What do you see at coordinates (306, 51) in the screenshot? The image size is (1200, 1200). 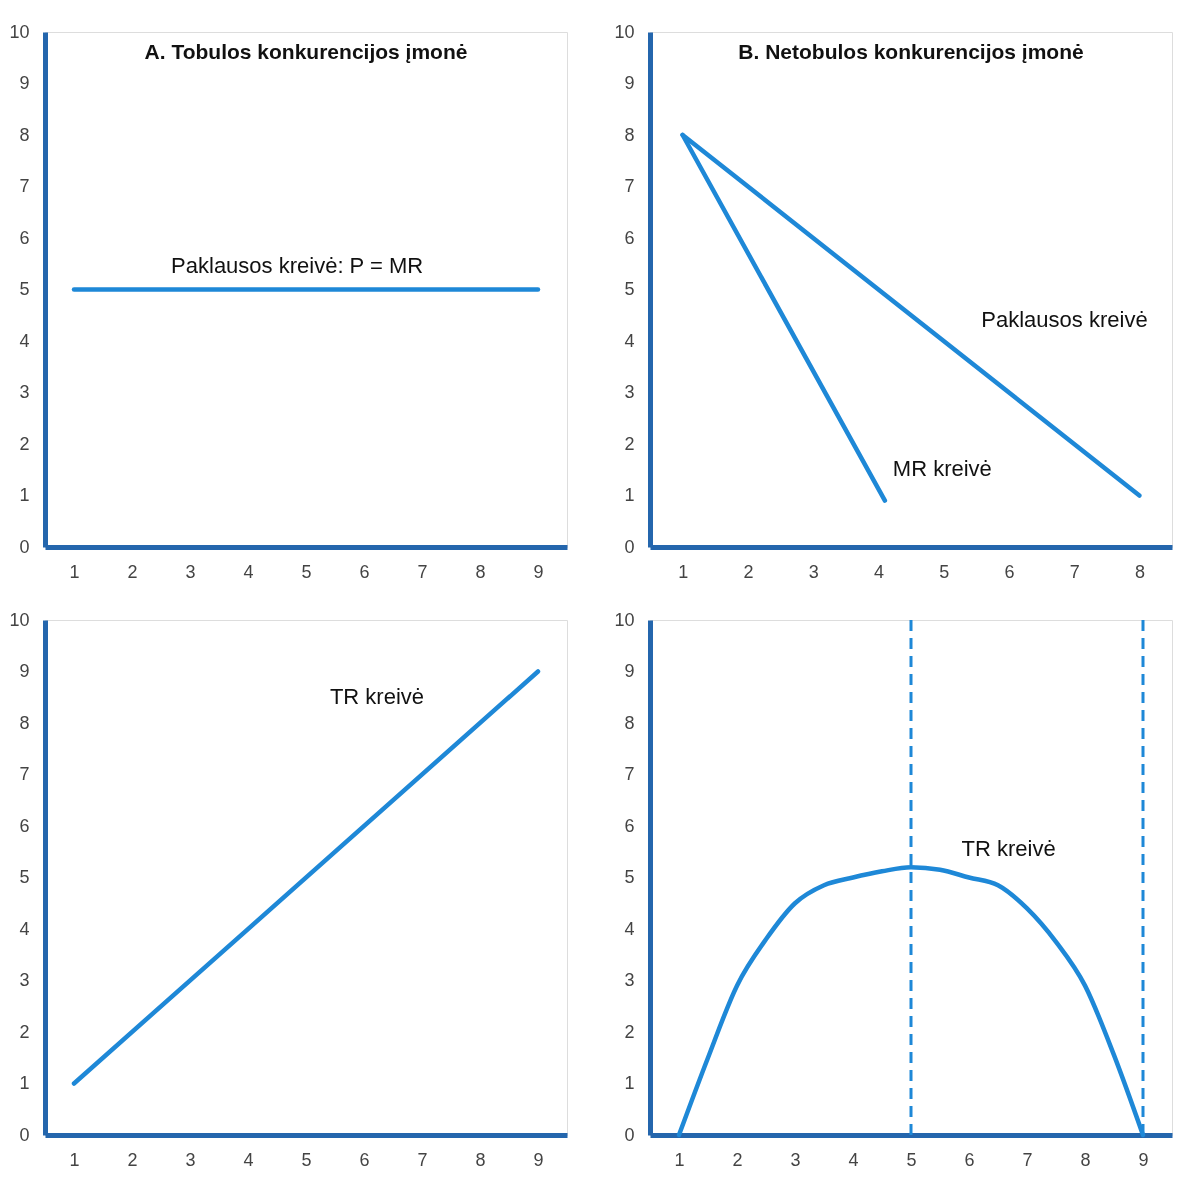 I see `chart-title: A. Tobulos konkurencijos įmonė` at bounding box center [306, 51].